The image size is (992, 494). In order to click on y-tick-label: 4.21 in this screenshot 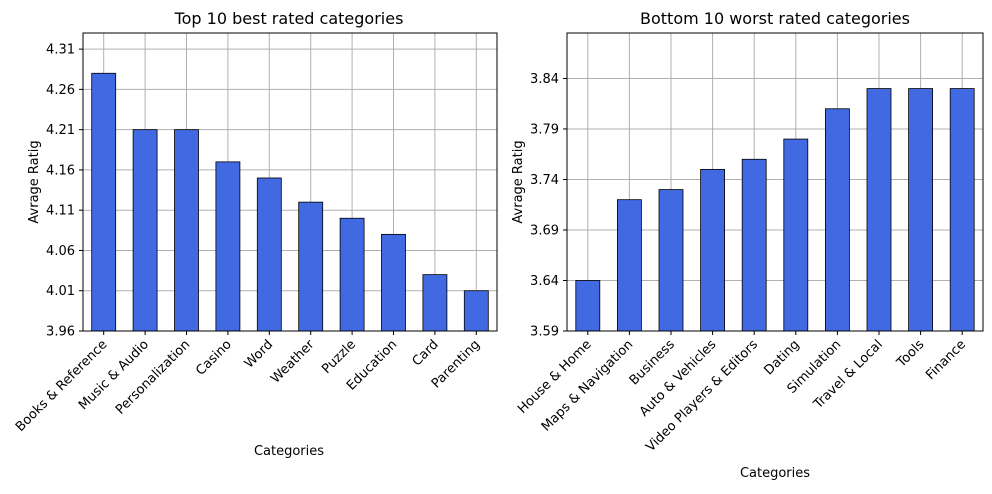, I will do `click(60, 130)`.